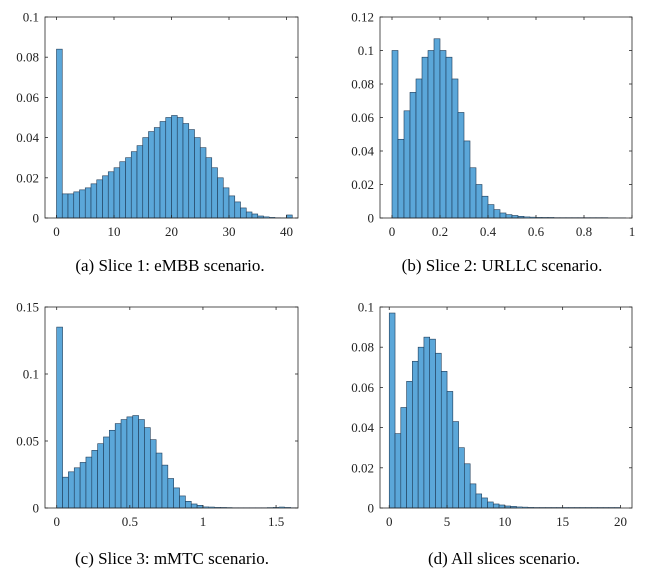  What do you see at coordinates (506, 407) in the screenshot?
I see `axes-box` at bounding box center [506, 407].